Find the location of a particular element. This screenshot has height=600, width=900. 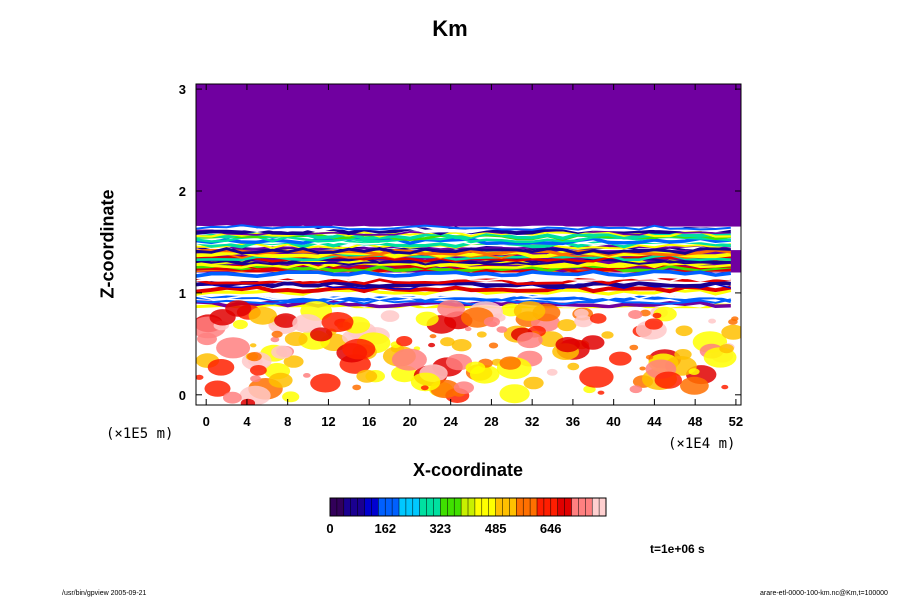

x-tick-label: 16 is located at coordinates (369, 421).